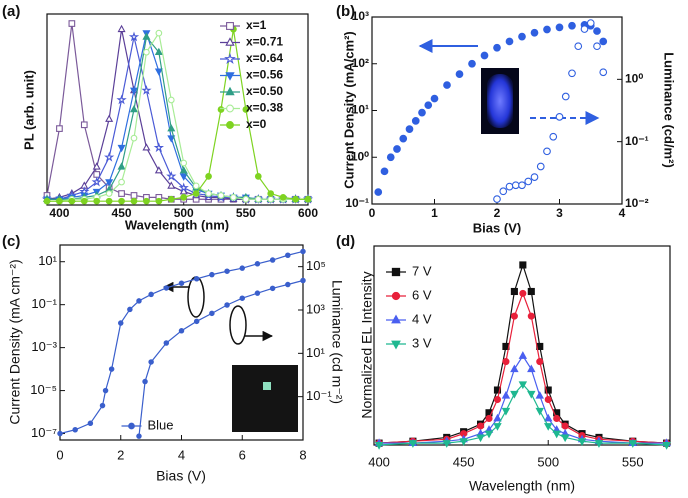 Image resolution: width=688 pixels, height=498 pixels. Describe the element at coordinates (47, 260) in the screenshot. I see `y-tick-label: 10¹` at that location.